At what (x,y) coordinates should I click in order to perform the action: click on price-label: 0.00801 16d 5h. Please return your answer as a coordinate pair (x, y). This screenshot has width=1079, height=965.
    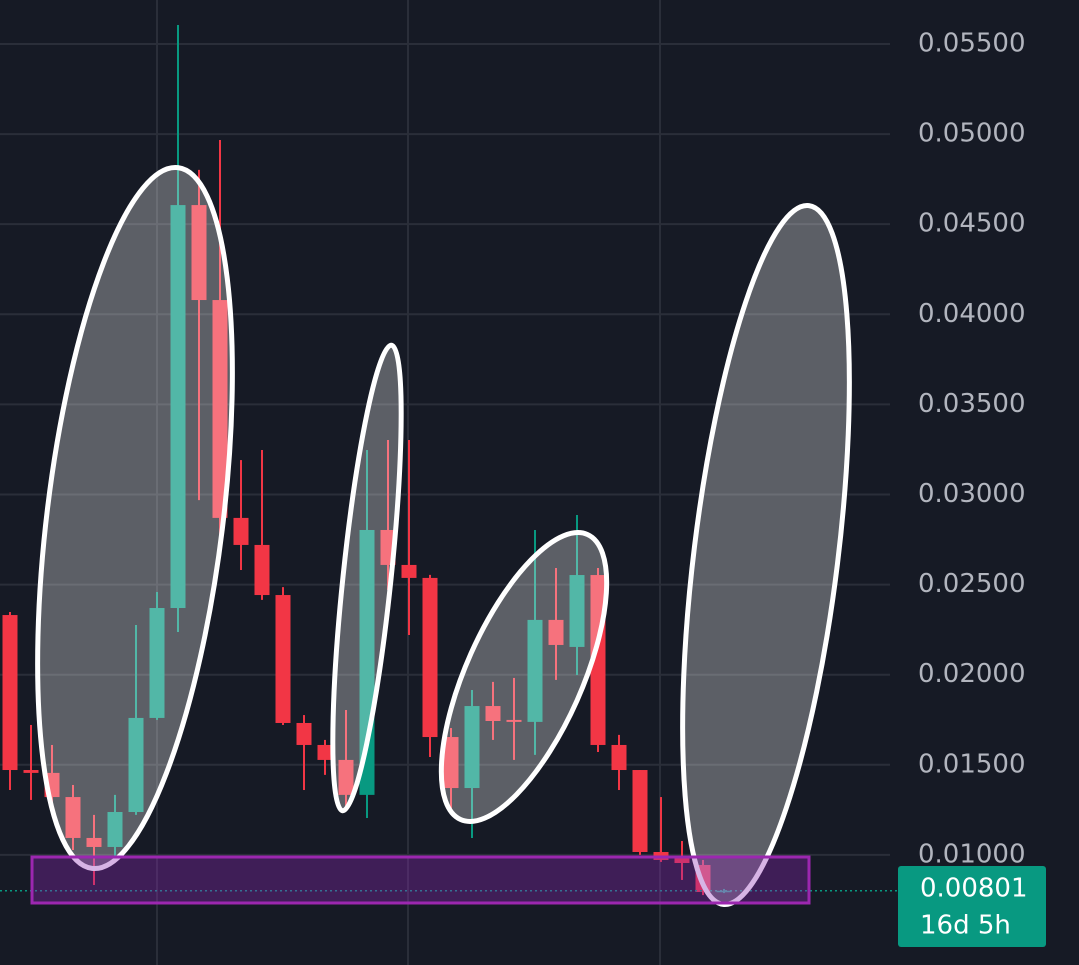
    Looking at the image, I should click on (972, 906).